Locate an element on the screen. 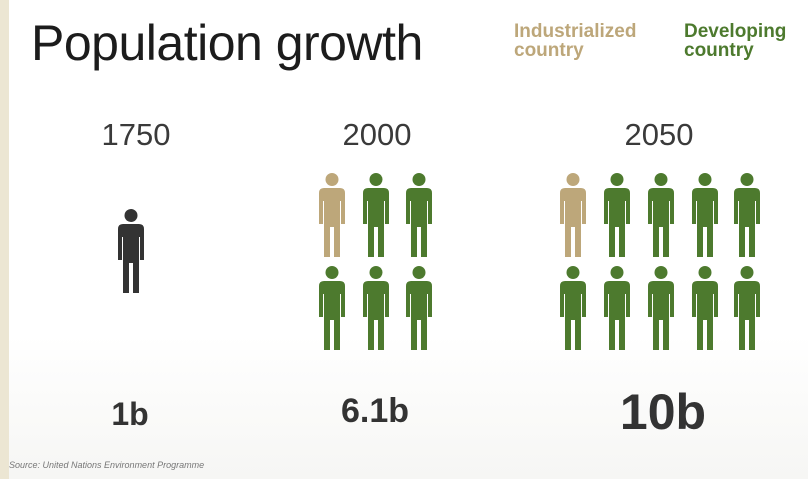  year-label-2050: 2050 is located at coordinates (659, 134).